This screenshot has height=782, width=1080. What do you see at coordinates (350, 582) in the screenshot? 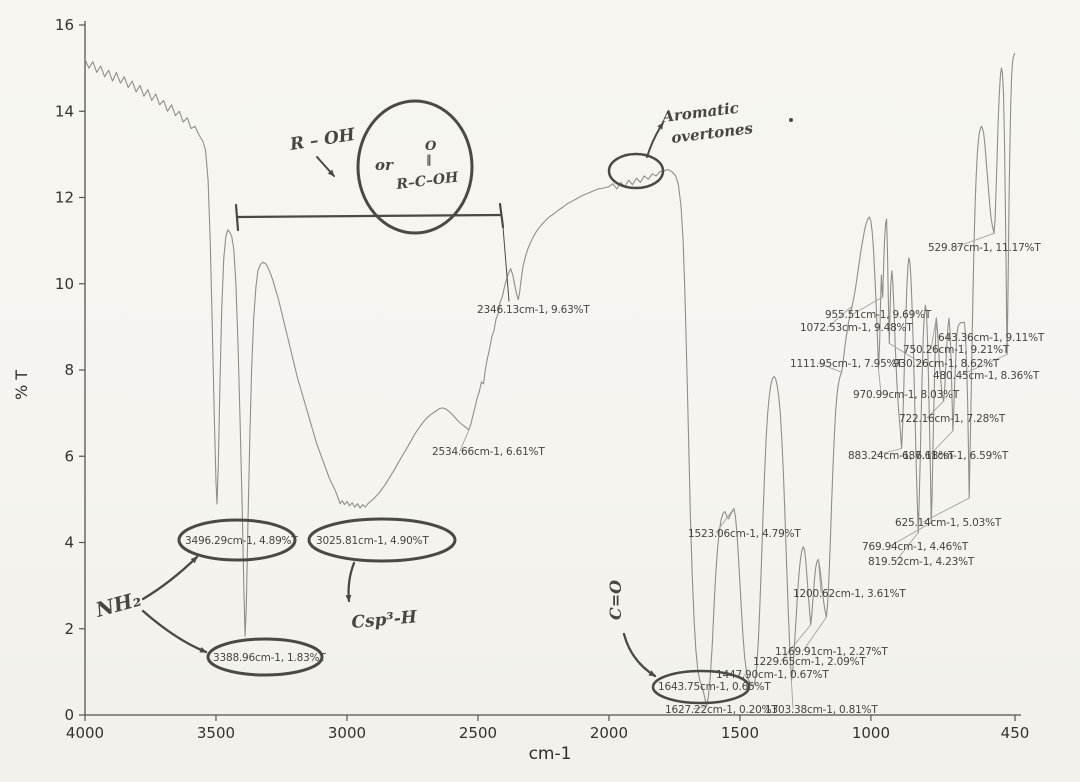
I see `arrow-csp3-h` at bounding box center [350, 582].